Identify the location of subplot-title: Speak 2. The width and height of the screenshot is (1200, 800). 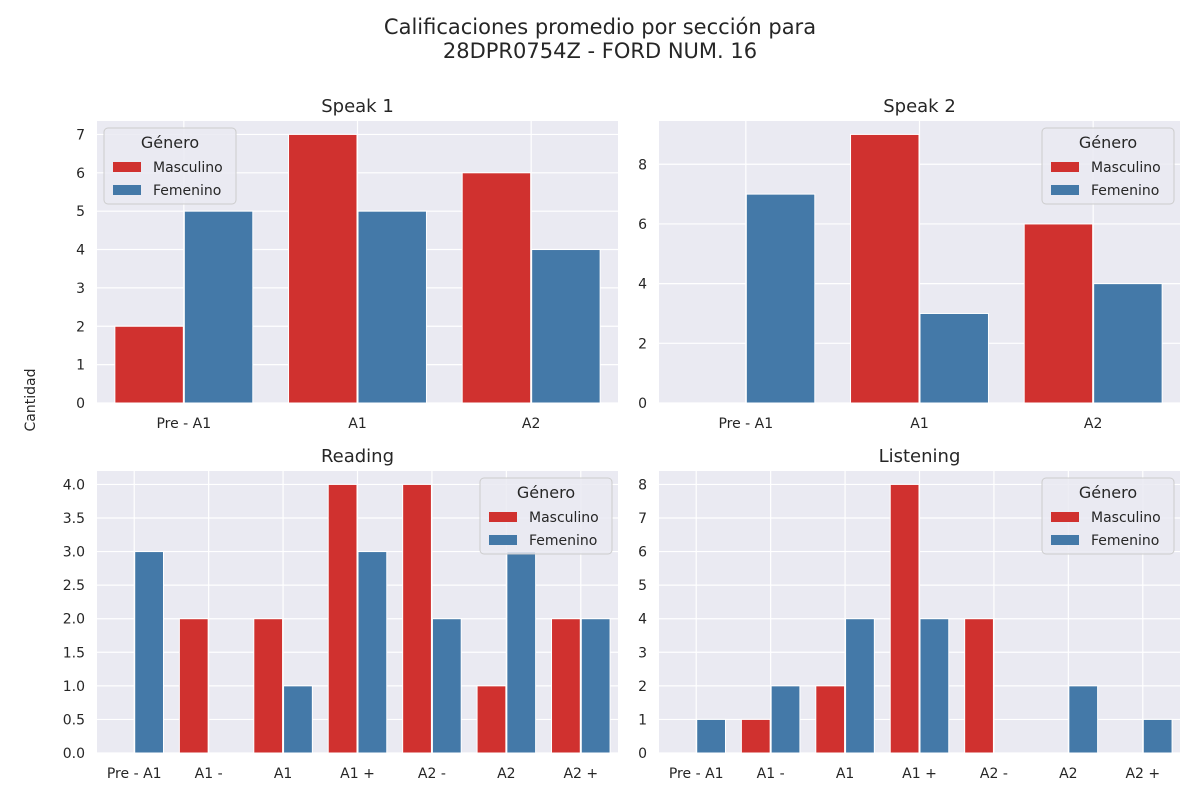
(919, 106).